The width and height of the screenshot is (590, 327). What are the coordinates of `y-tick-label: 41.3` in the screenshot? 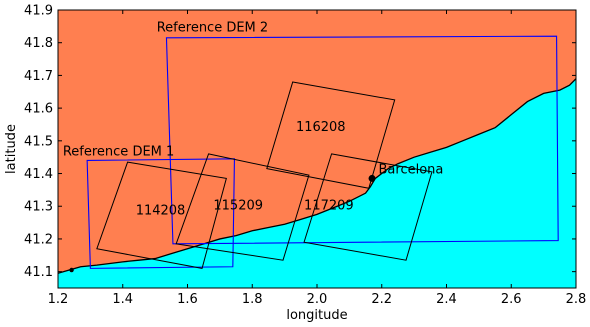 It's located at (38, 207).